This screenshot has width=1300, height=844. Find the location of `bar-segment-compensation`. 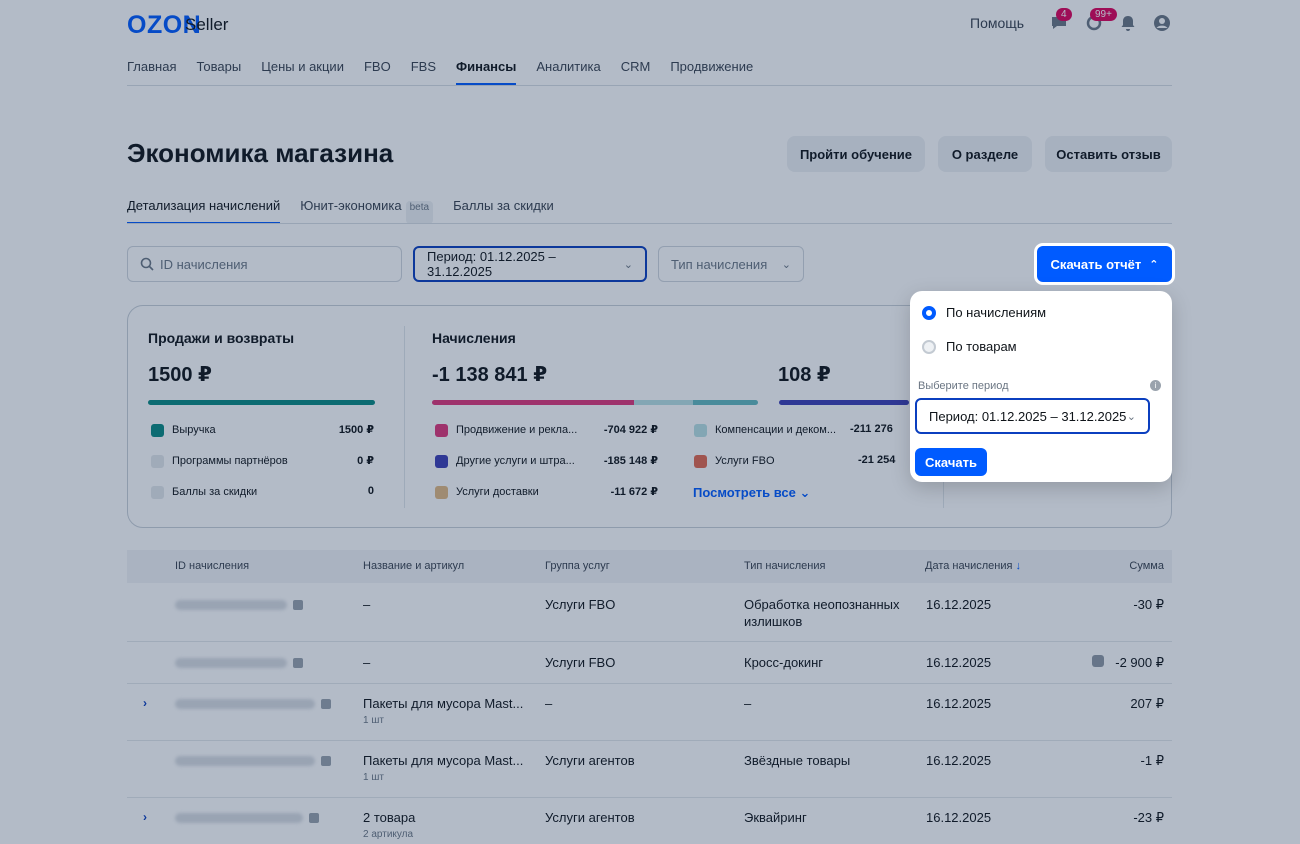

bar-segment-compensation is located at coordinates (663, 402).